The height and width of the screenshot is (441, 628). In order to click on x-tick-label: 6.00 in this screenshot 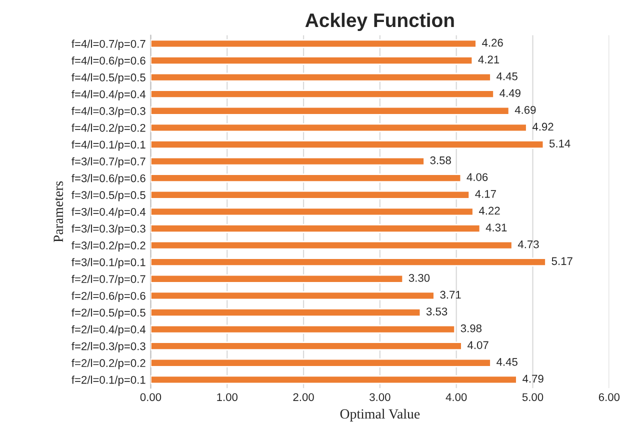, I will do `click(609, 397)`.